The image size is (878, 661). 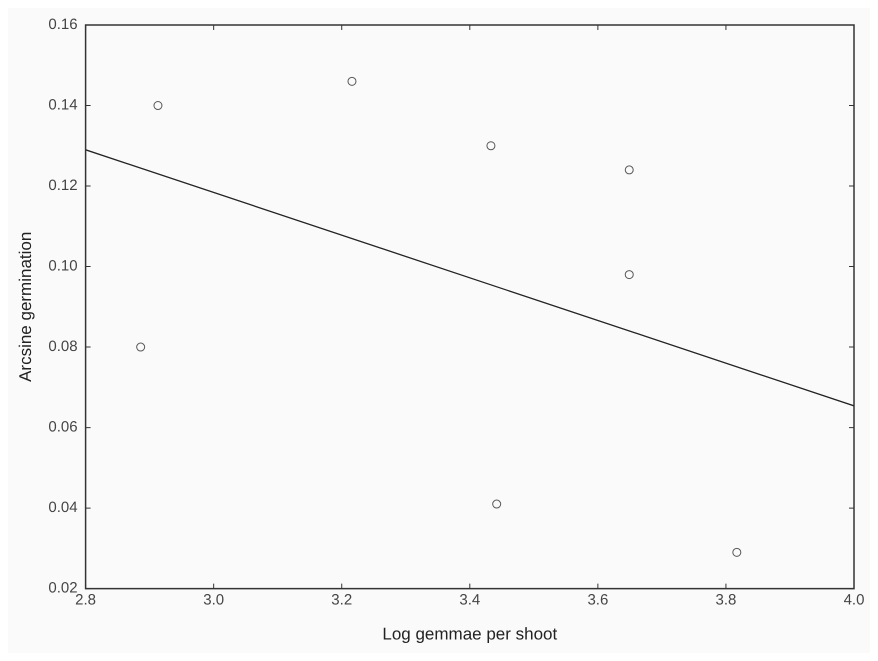 What do you see at coordinates (213, 600) in the screenshot?
I see `x-tick-label: 3.0` at bounding box center [213, 600].